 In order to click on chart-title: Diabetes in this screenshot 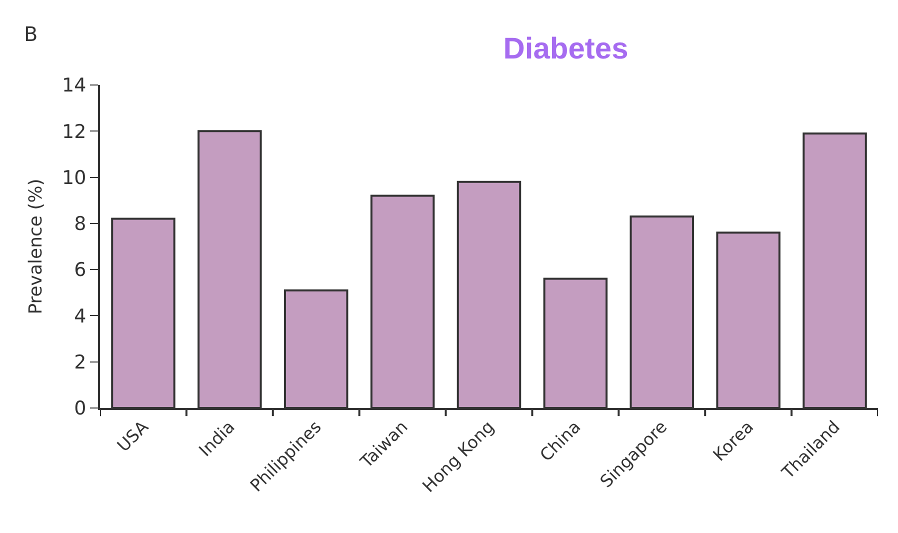, I will do `click(565, 49)`.